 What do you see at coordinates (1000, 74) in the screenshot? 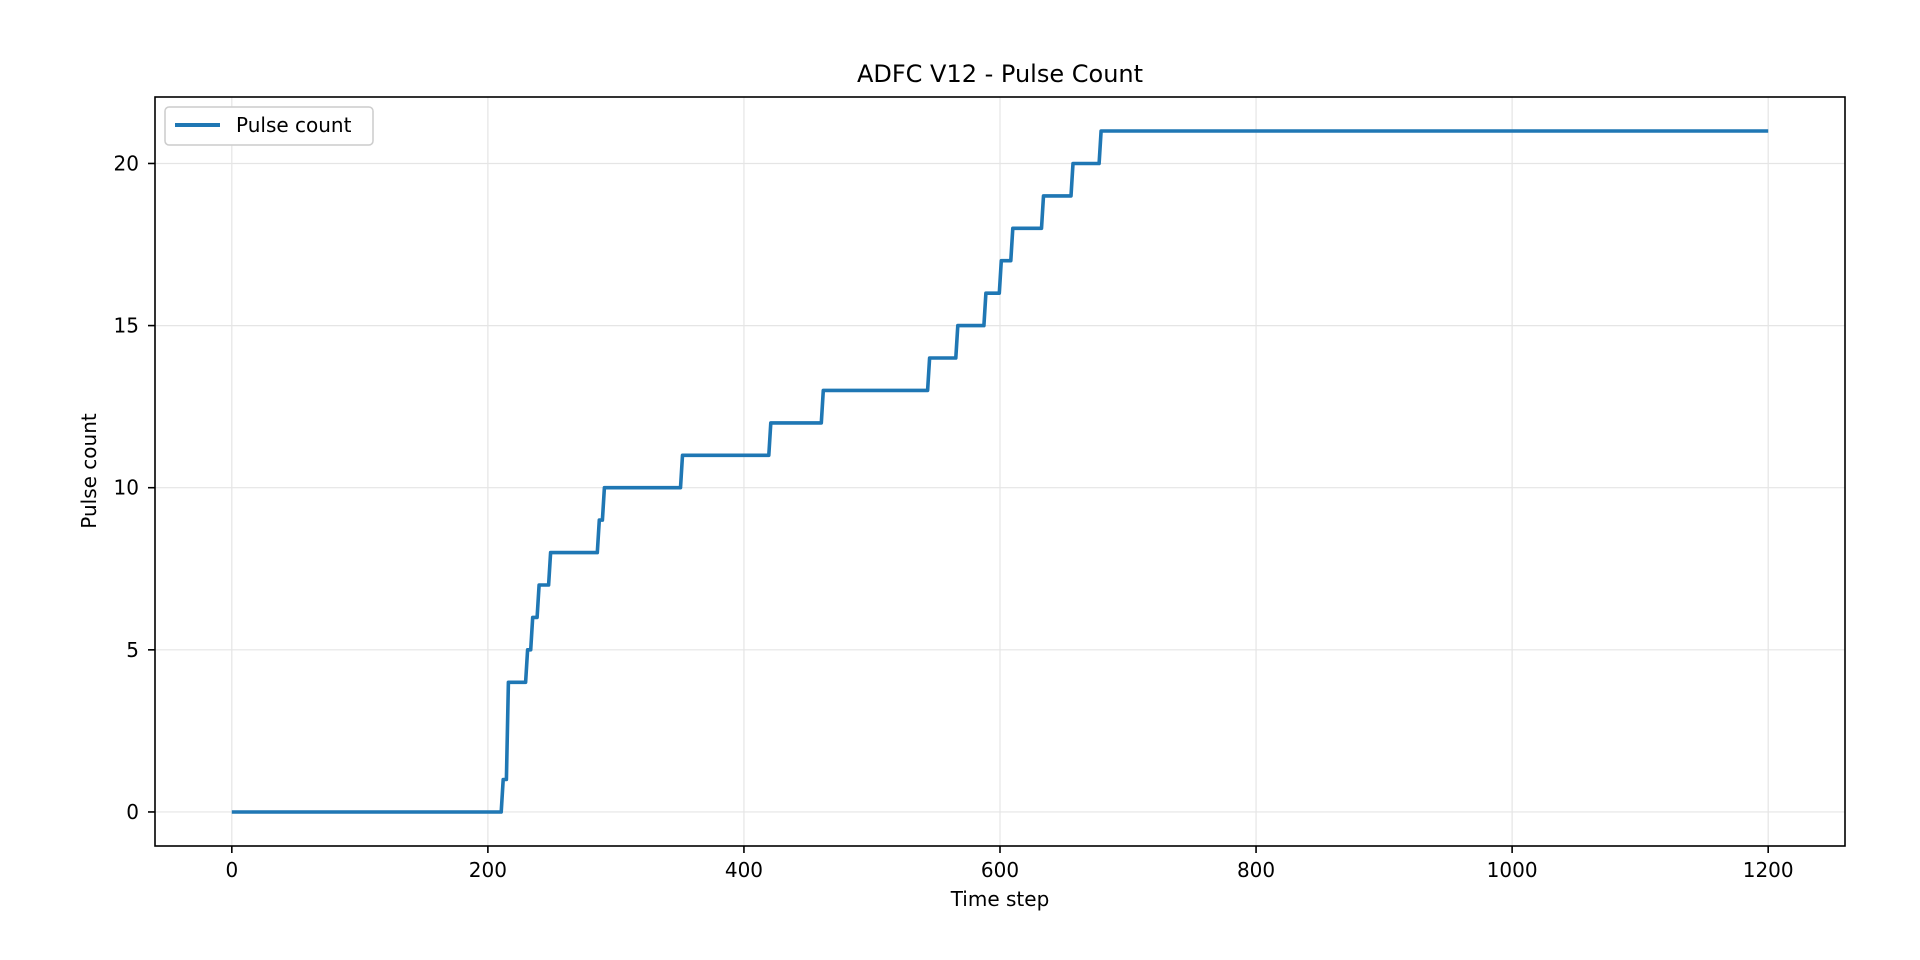
I see `chart-title: ADFC V12 - Pulse Count` at bounding box center [1000, 74].